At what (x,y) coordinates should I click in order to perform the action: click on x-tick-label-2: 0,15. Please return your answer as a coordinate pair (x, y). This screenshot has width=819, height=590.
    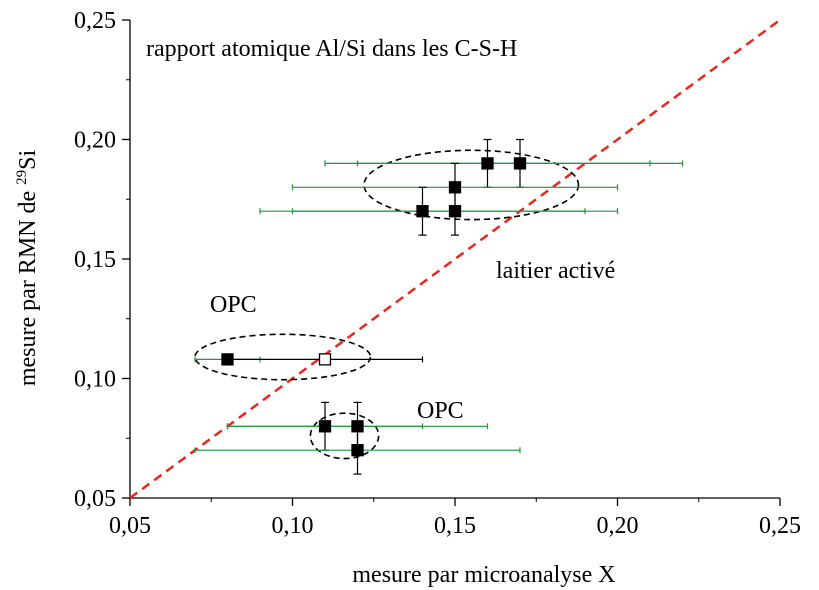
    Looking at the image, I should click on (455, 526).